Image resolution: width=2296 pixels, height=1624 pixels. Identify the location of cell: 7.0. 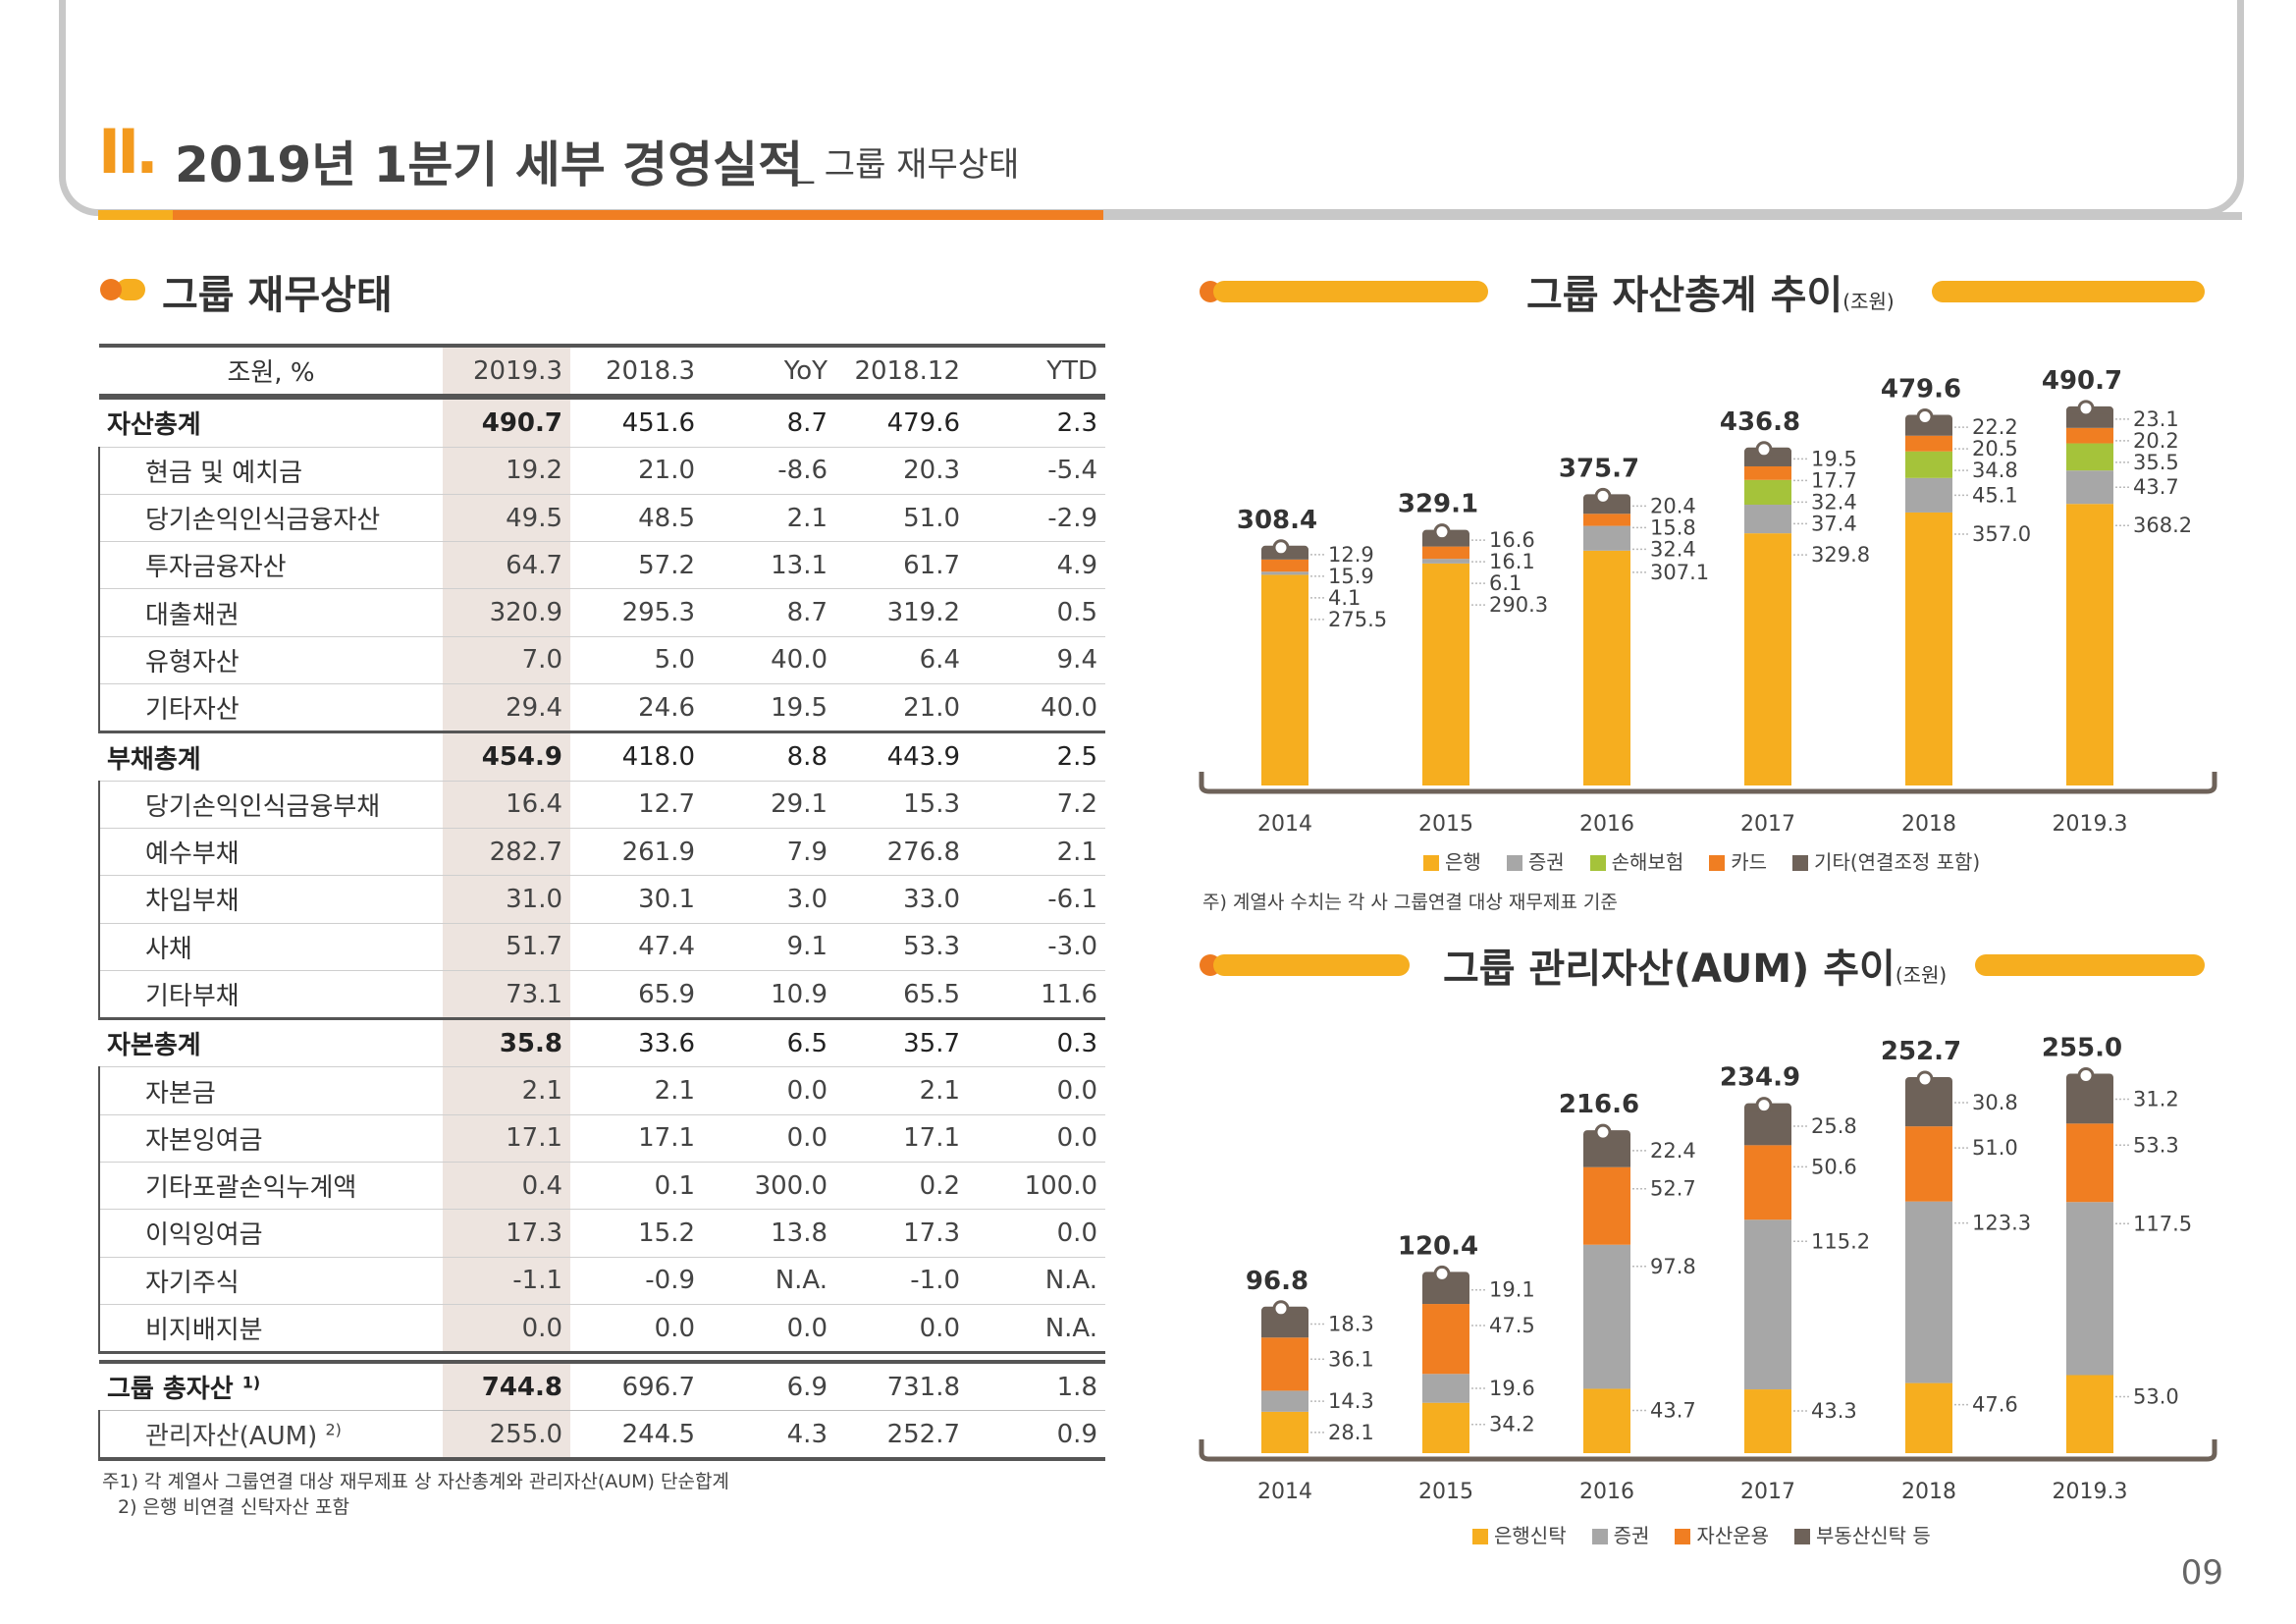
(506, 659).